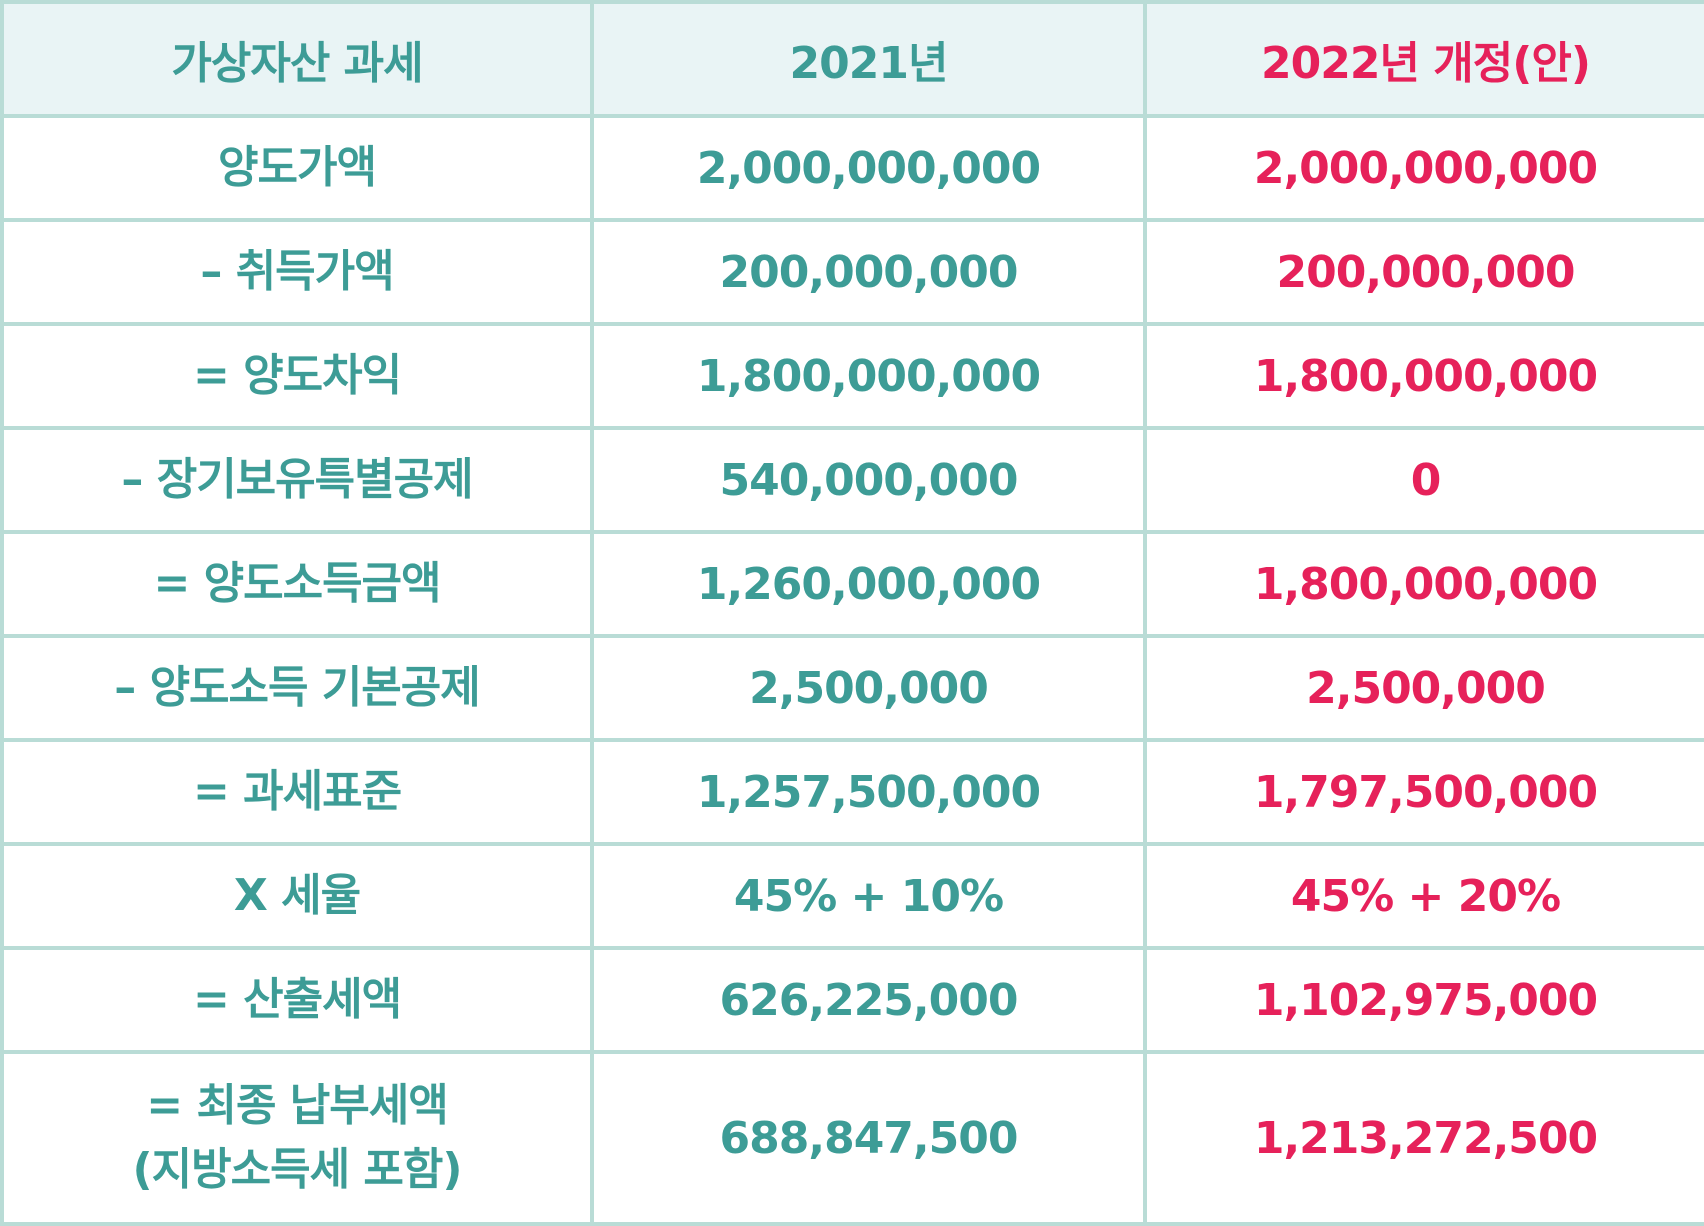 The height and width of the screenshot is (1226, 1704). I want to click on header-row: 가상자산 과세 2021년 2022년 개정(안), so click(852, 59).